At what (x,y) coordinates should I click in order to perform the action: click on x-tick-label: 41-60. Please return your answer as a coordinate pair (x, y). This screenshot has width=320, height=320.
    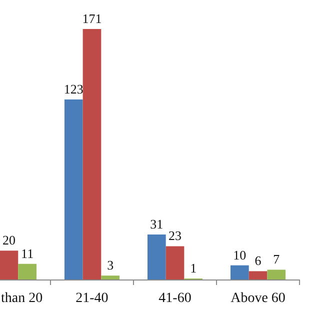
    Looking at the image, I should click on (175, 298).